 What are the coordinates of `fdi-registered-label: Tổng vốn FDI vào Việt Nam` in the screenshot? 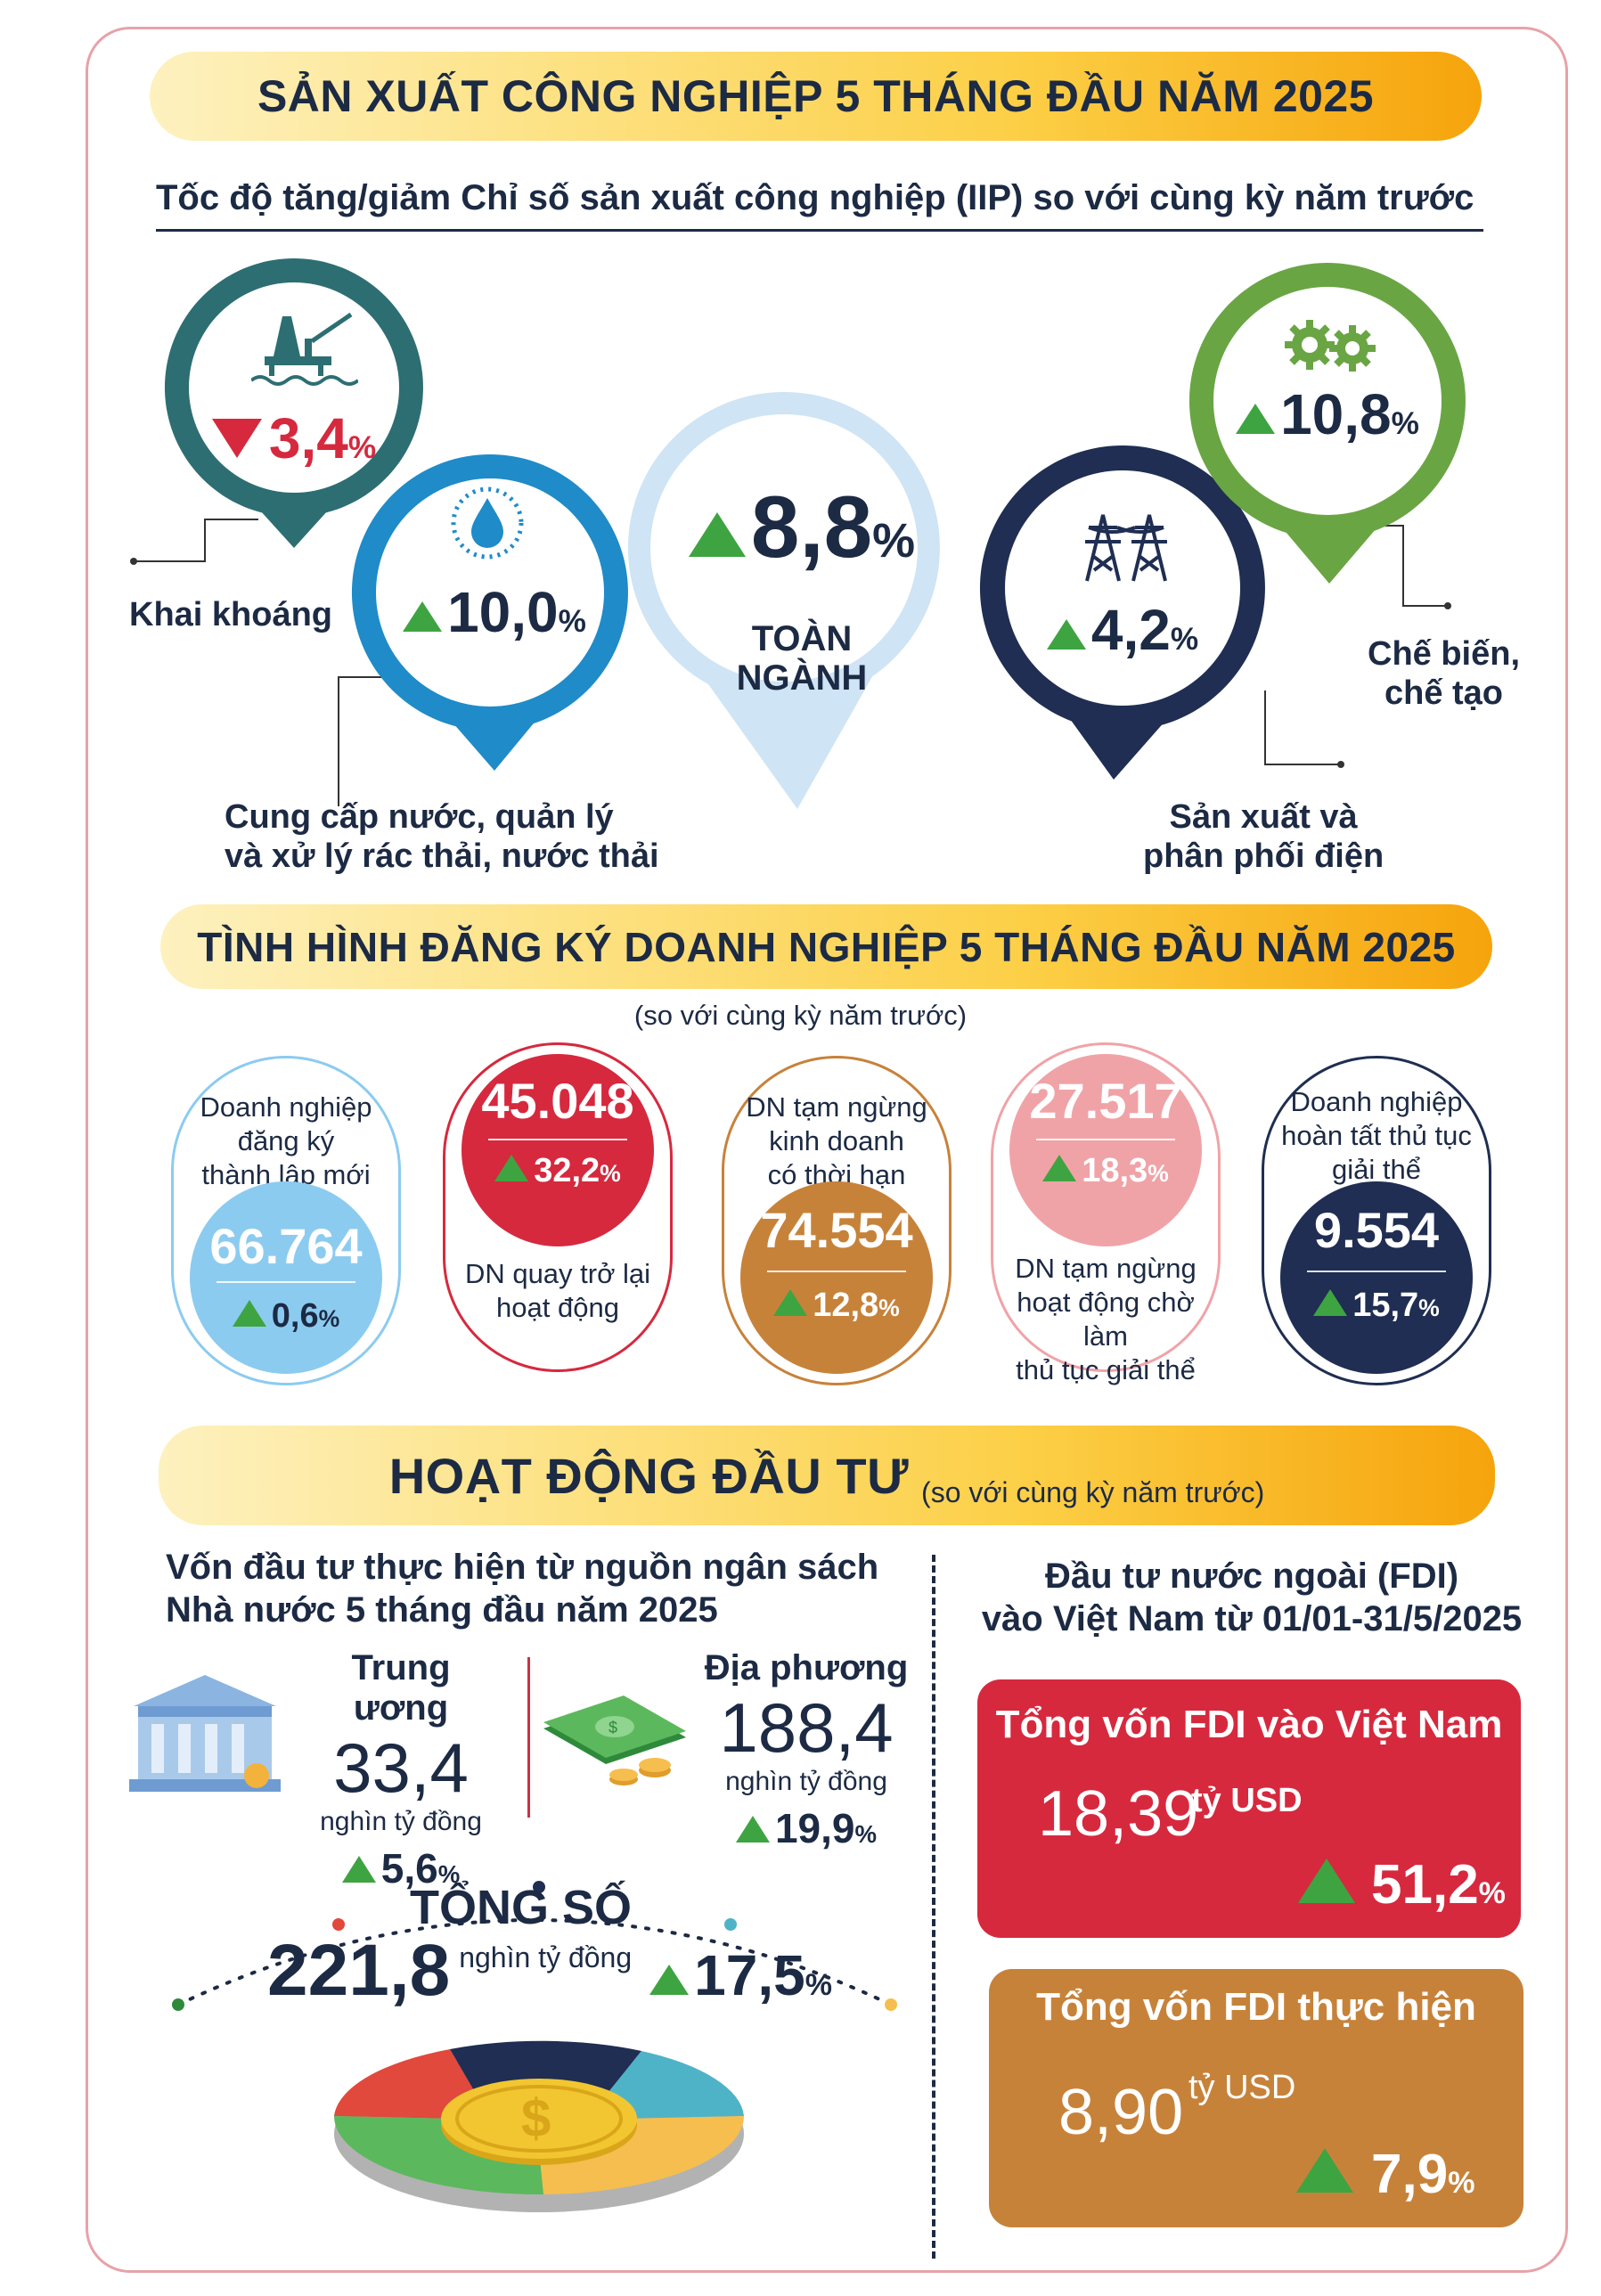 It's located at (1249, 1724).